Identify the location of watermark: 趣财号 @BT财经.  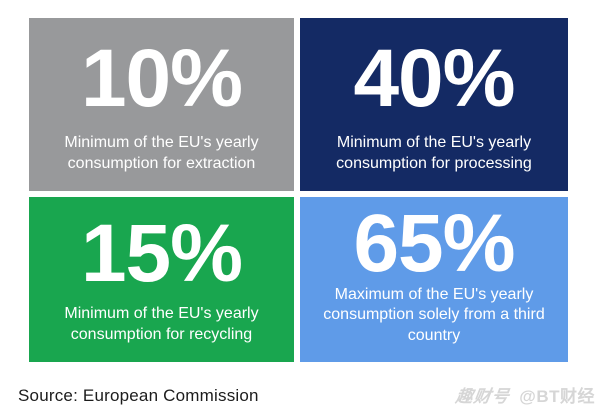
(524, 394).